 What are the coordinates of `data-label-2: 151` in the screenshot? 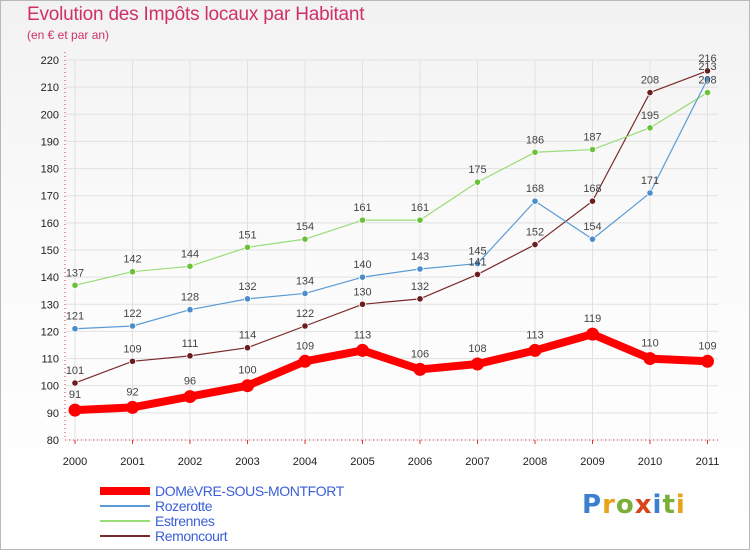 It's located at (247, 235).